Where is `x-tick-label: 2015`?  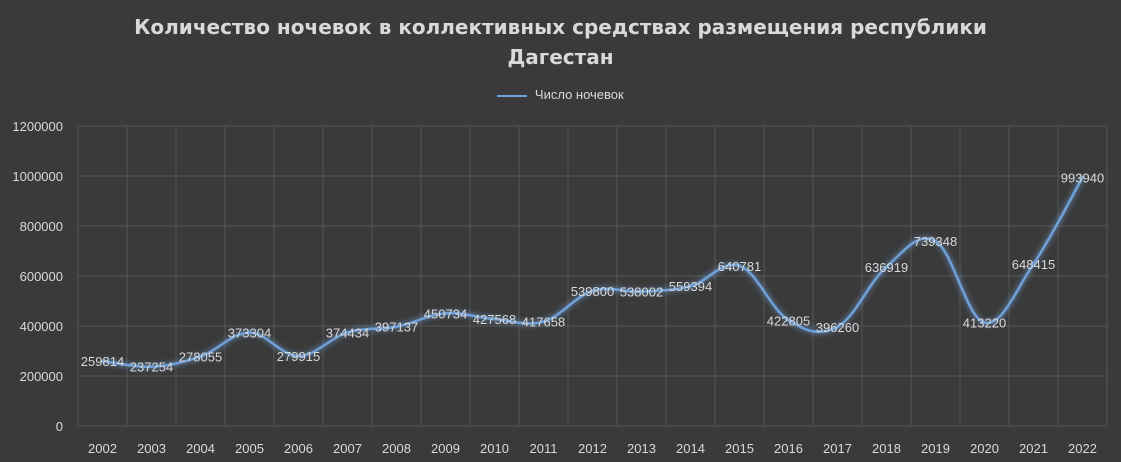
x-tick-label: 2015 is located at coordinates (739, 448).